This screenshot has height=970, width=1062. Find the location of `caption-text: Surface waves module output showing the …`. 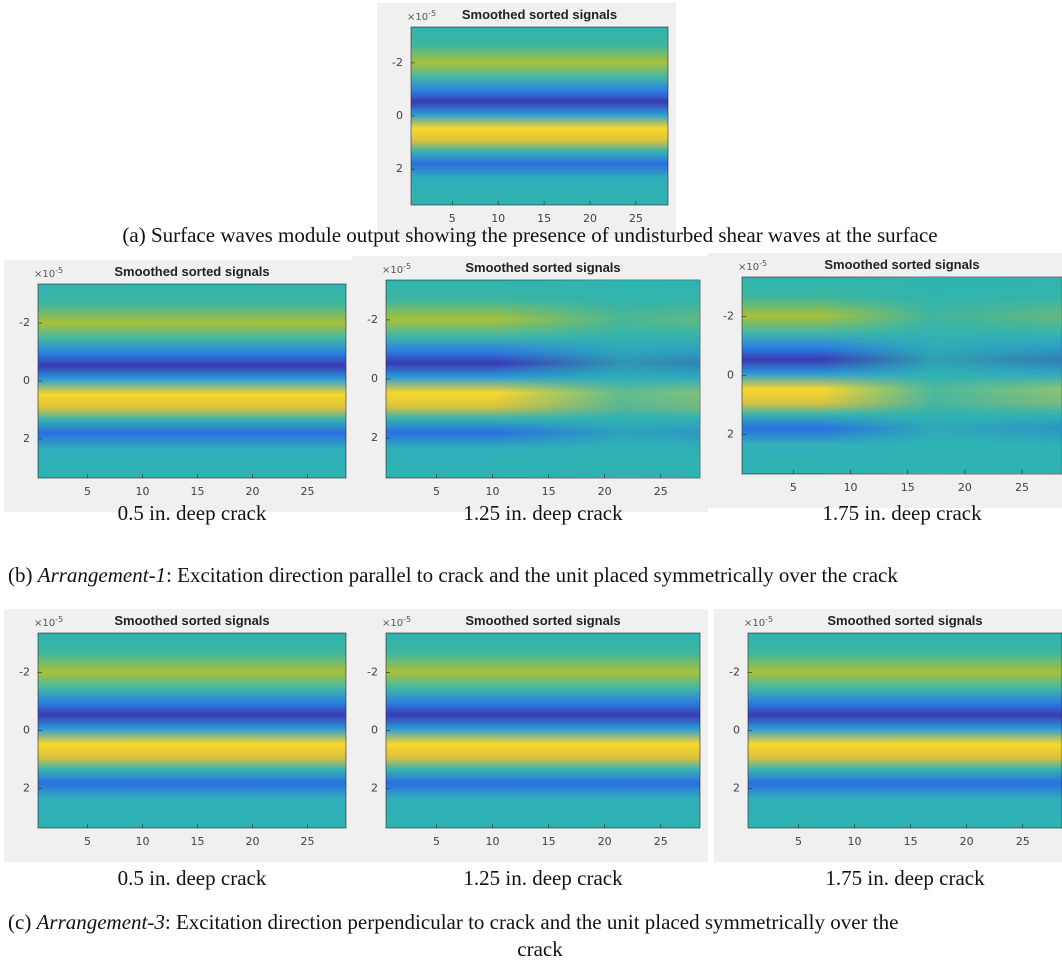

caption-text: Surface waves module output showing the … is located at coordinates (544, 235).